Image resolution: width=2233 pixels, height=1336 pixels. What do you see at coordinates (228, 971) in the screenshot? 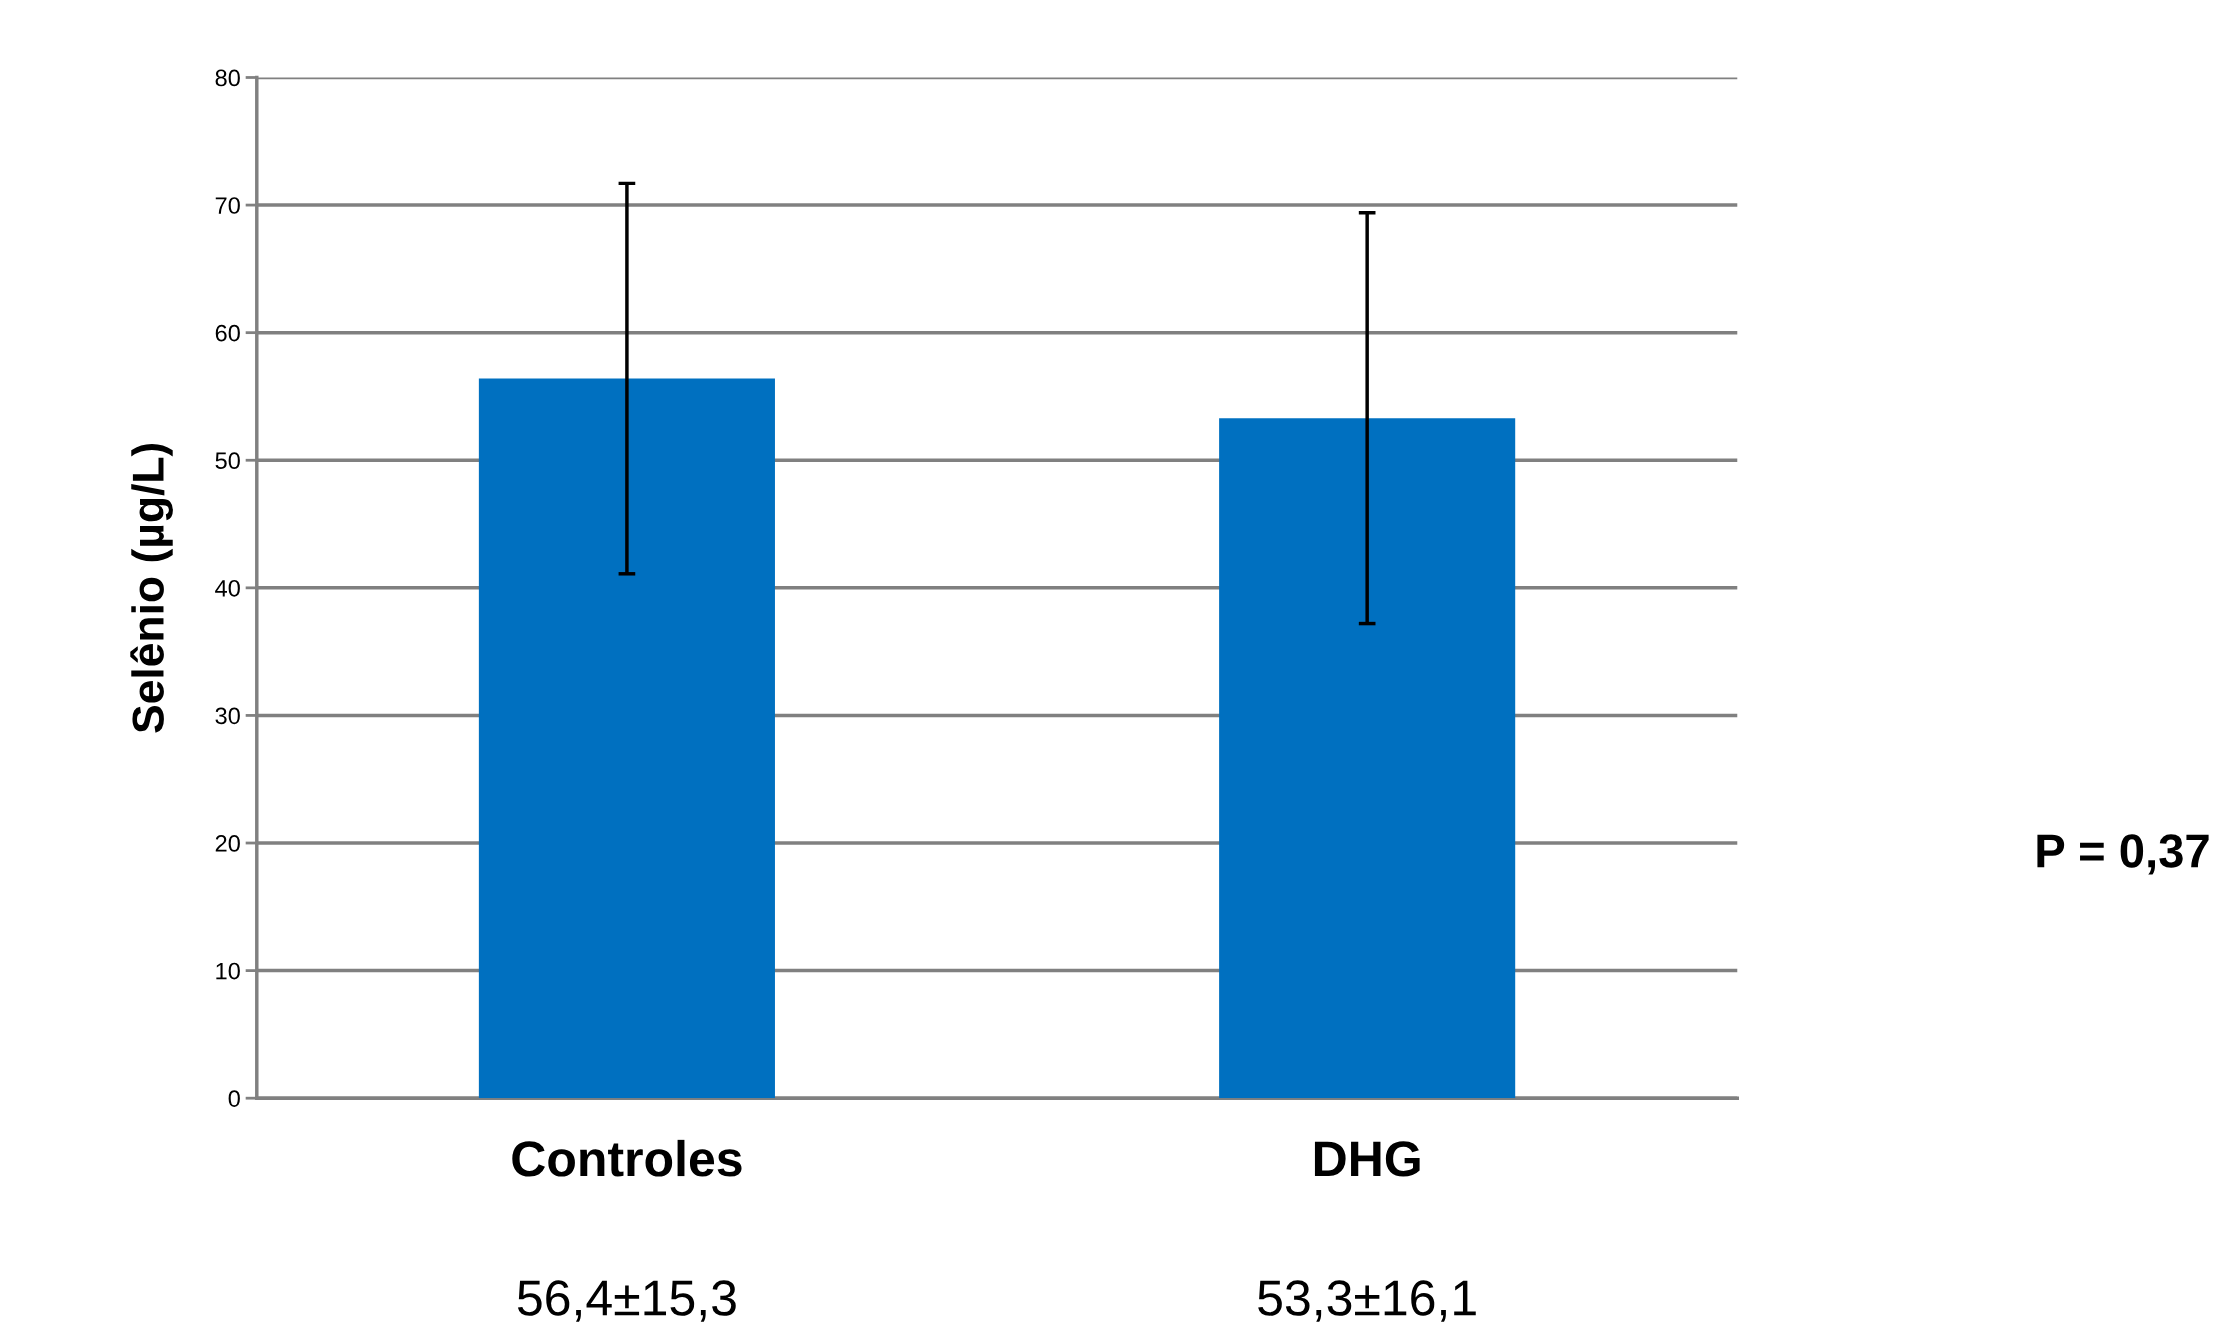
I see `y-tick-label: 10` at bounding box center [228, 971].